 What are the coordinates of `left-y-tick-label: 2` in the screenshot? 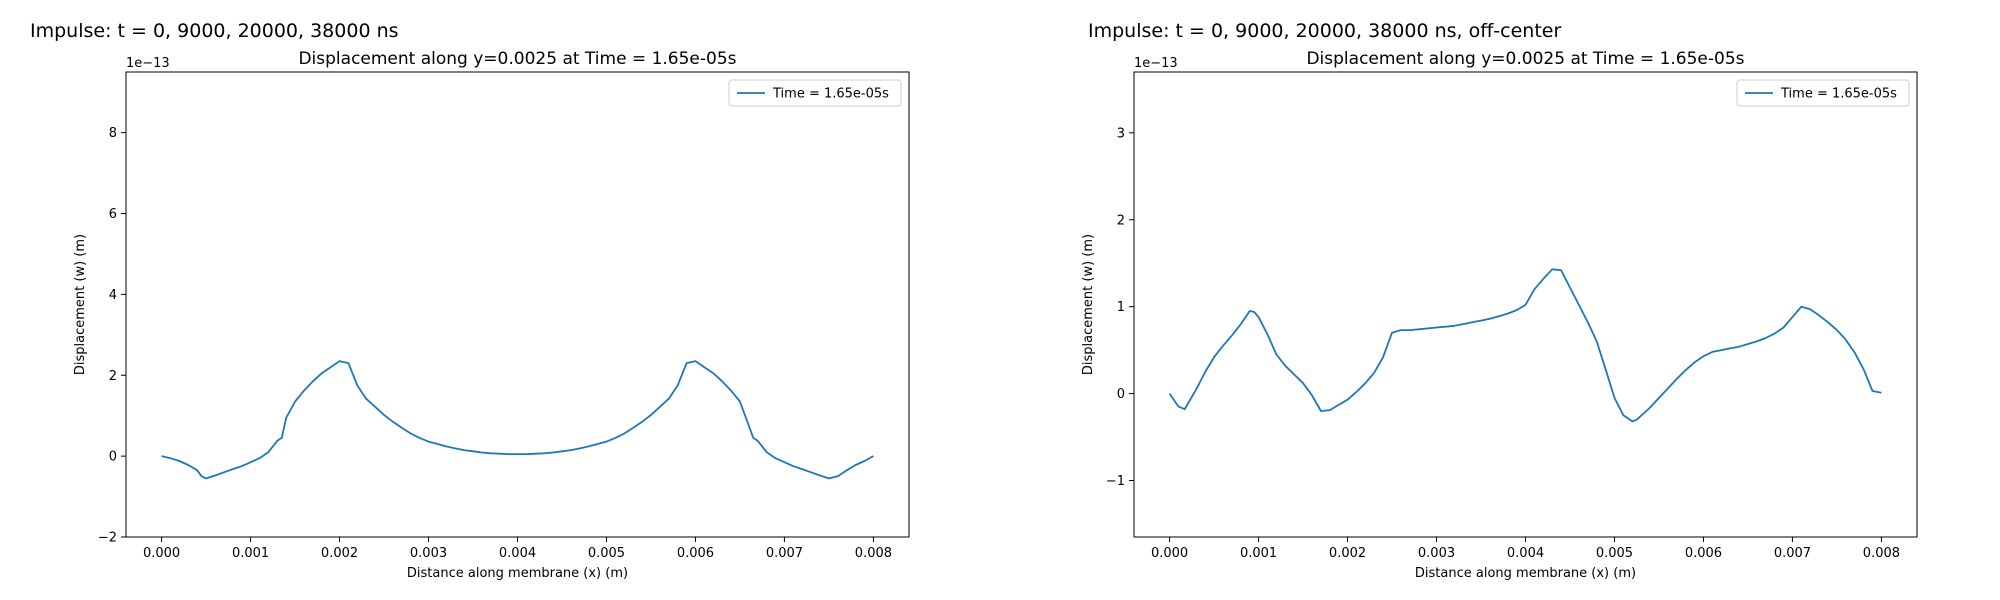 It's located at (113, 376).